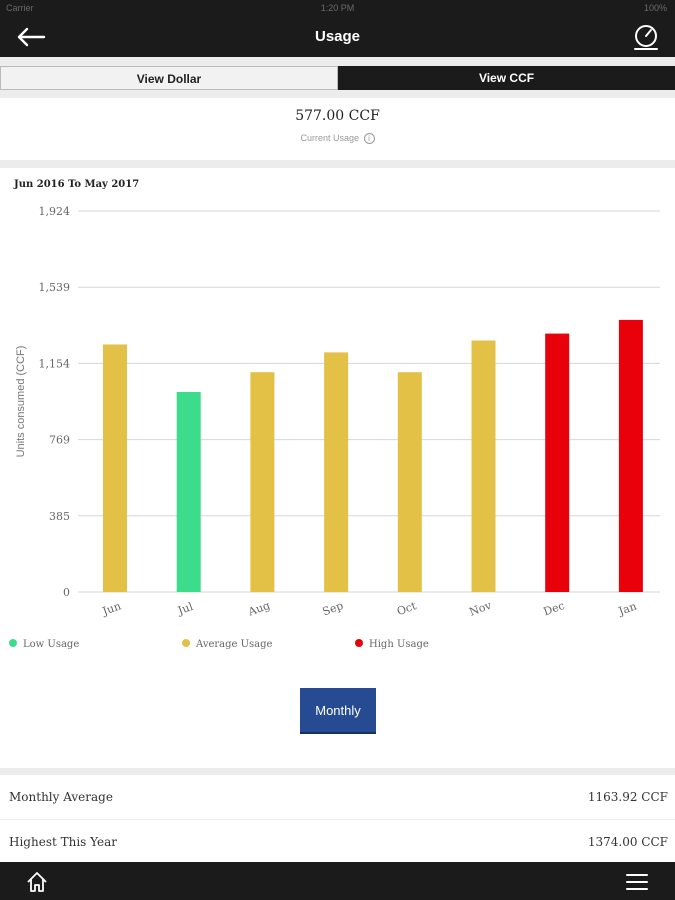 The image size is (675, 900). Describe the element at coordinates (63, 842) in the screenshot. I see `highest-this-year-label: Highest This Year` at that location.